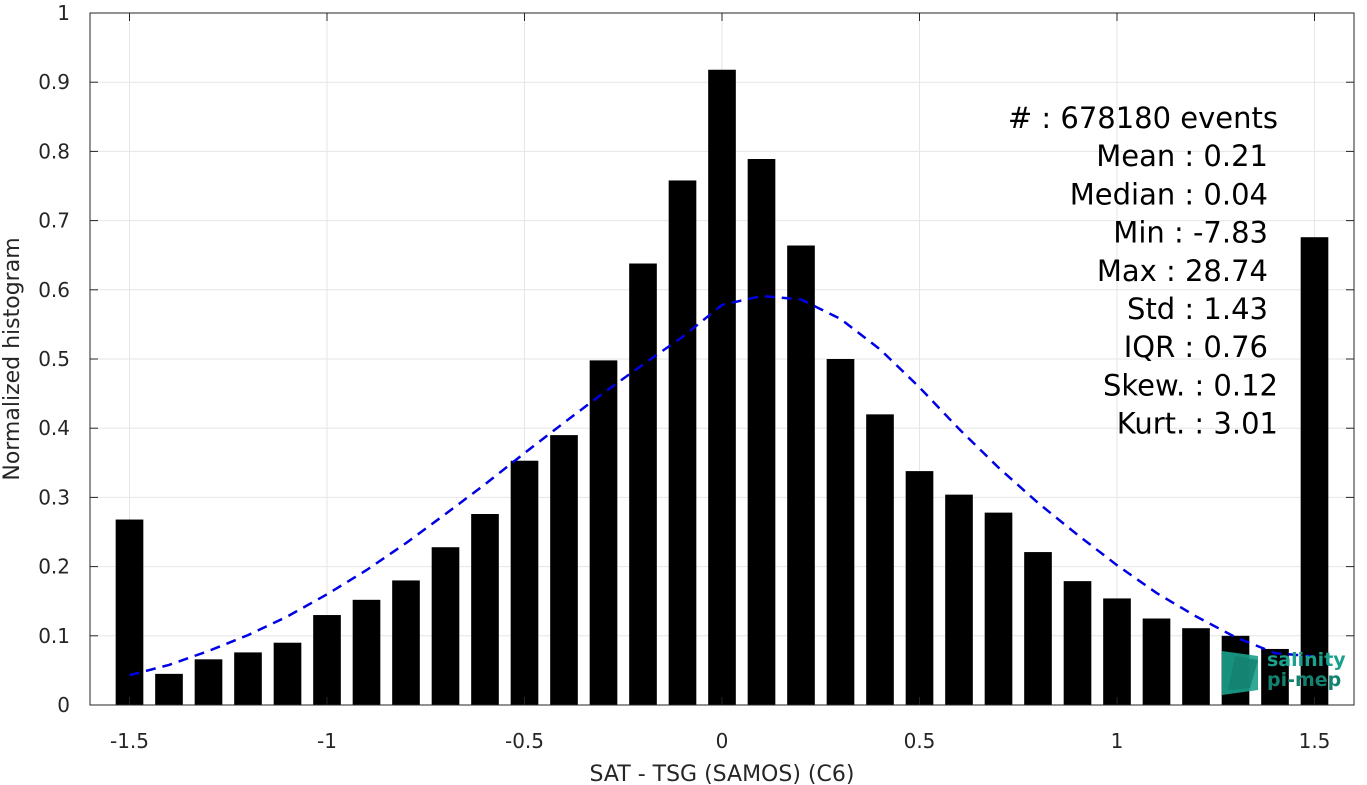  Describe the element at coordinates (1304, 680) in the screenshot. I see `logo-line2: pi-mep` at that location.